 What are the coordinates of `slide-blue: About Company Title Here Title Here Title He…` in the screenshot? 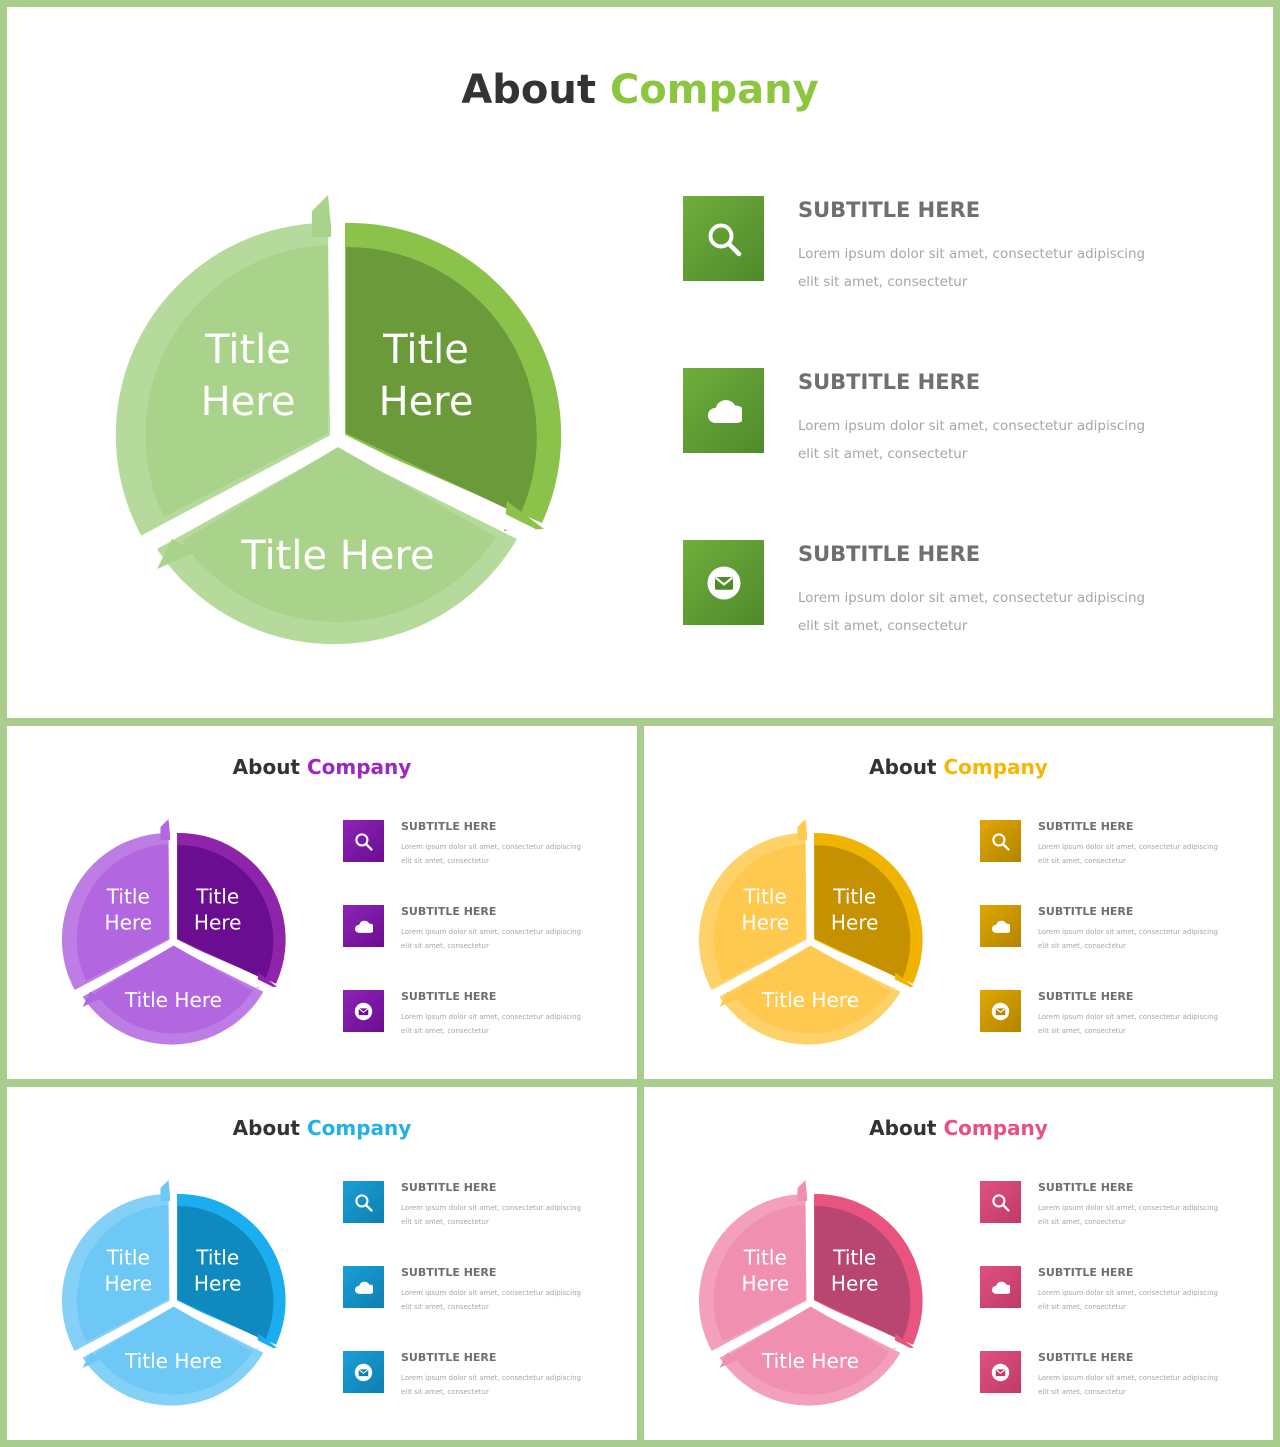 It's located at (322, 1263).